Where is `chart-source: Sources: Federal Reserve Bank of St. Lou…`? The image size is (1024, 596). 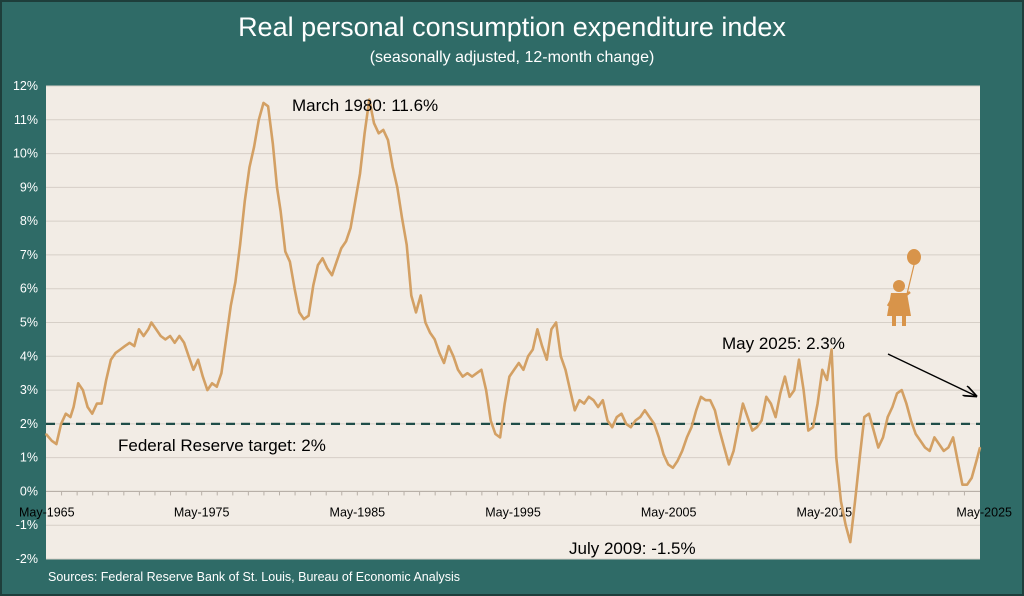 chart-source: Sources: Federal Reserve Bank of St. Lou… is located at coordinates (254, 577).